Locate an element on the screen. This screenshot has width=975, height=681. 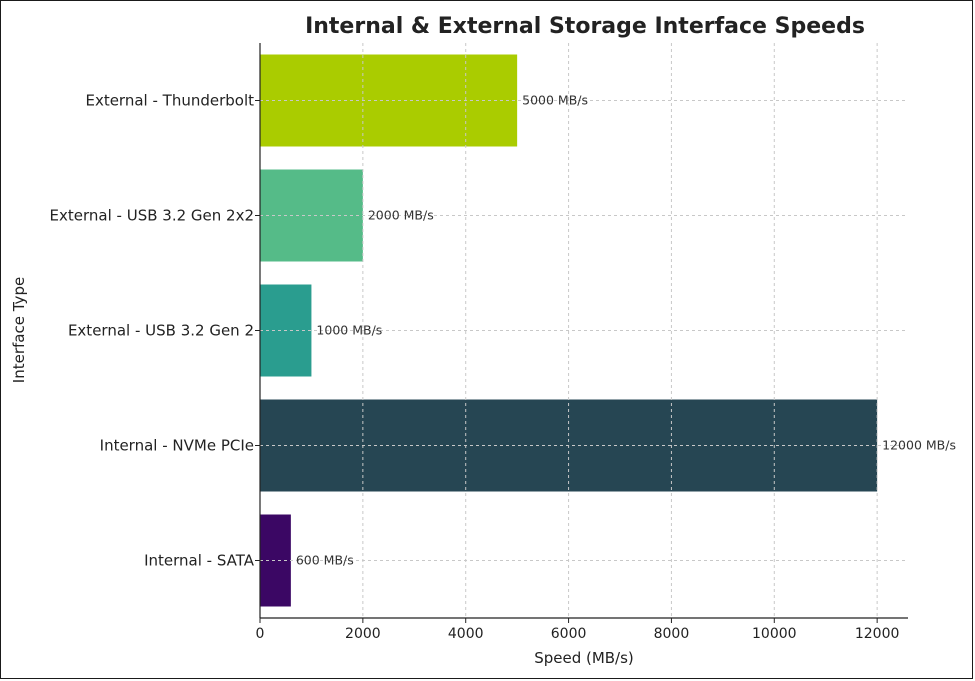
category-label: Internal - SATA is located at coordinates (199, 561).